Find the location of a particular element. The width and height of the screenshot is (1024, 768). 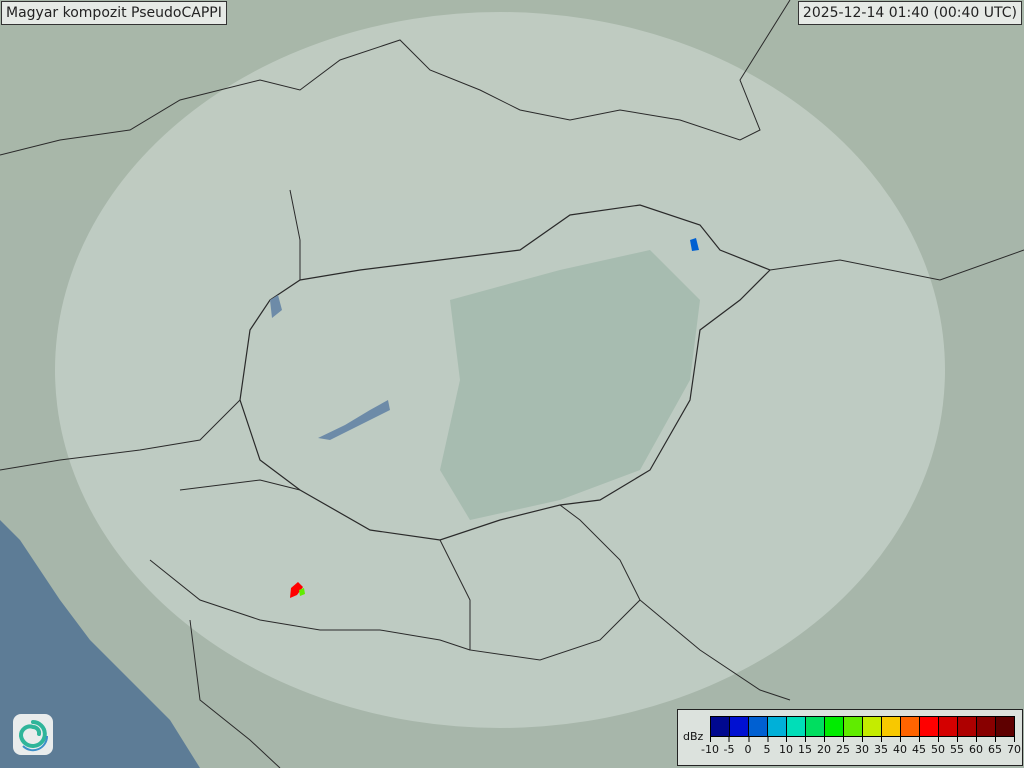

color-cell--10 is located at coordinates (720, 726).